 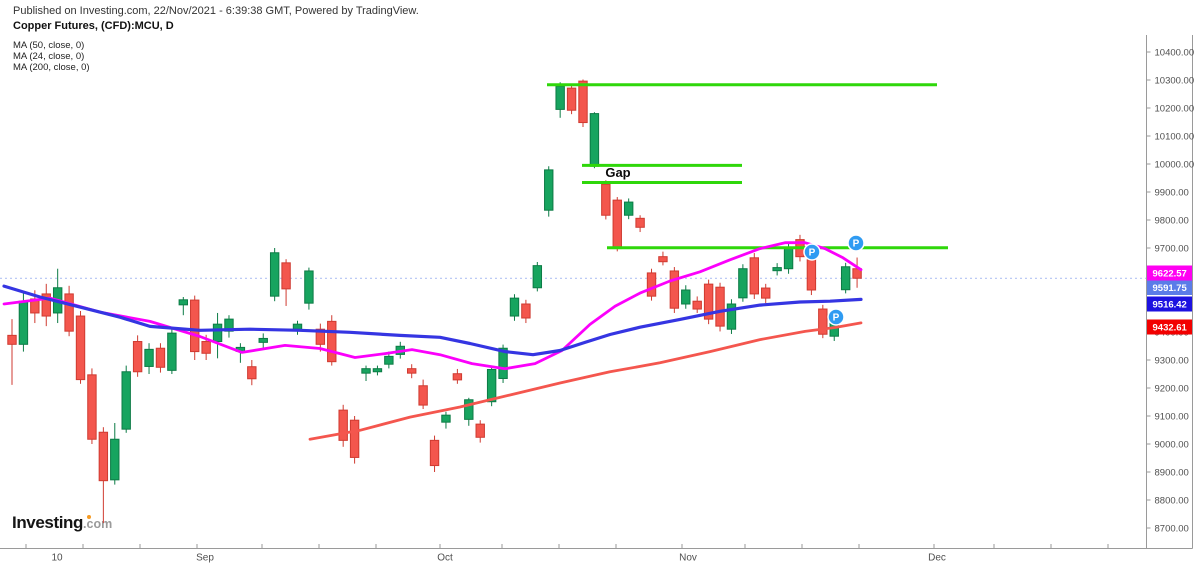 I want to click on y-tick-label: 9300.00, so click(x=1172, y=361).